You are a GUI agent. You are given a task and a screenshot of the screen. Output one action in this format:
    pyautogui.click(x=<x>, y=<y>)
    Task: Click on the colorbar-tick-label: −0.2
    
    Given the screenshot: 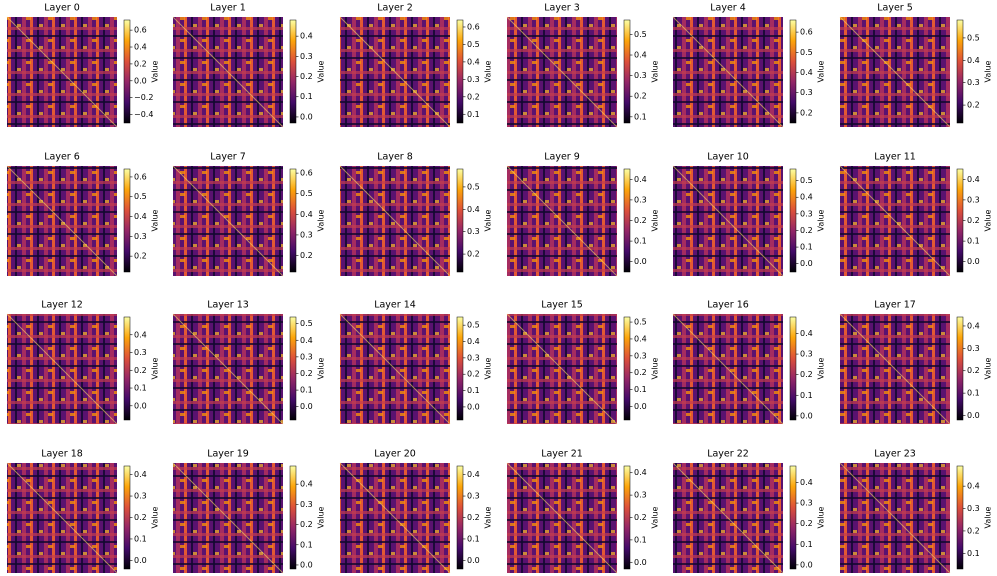 What is the action you would take?
    pyautogui.click(x=143, y=97)
    